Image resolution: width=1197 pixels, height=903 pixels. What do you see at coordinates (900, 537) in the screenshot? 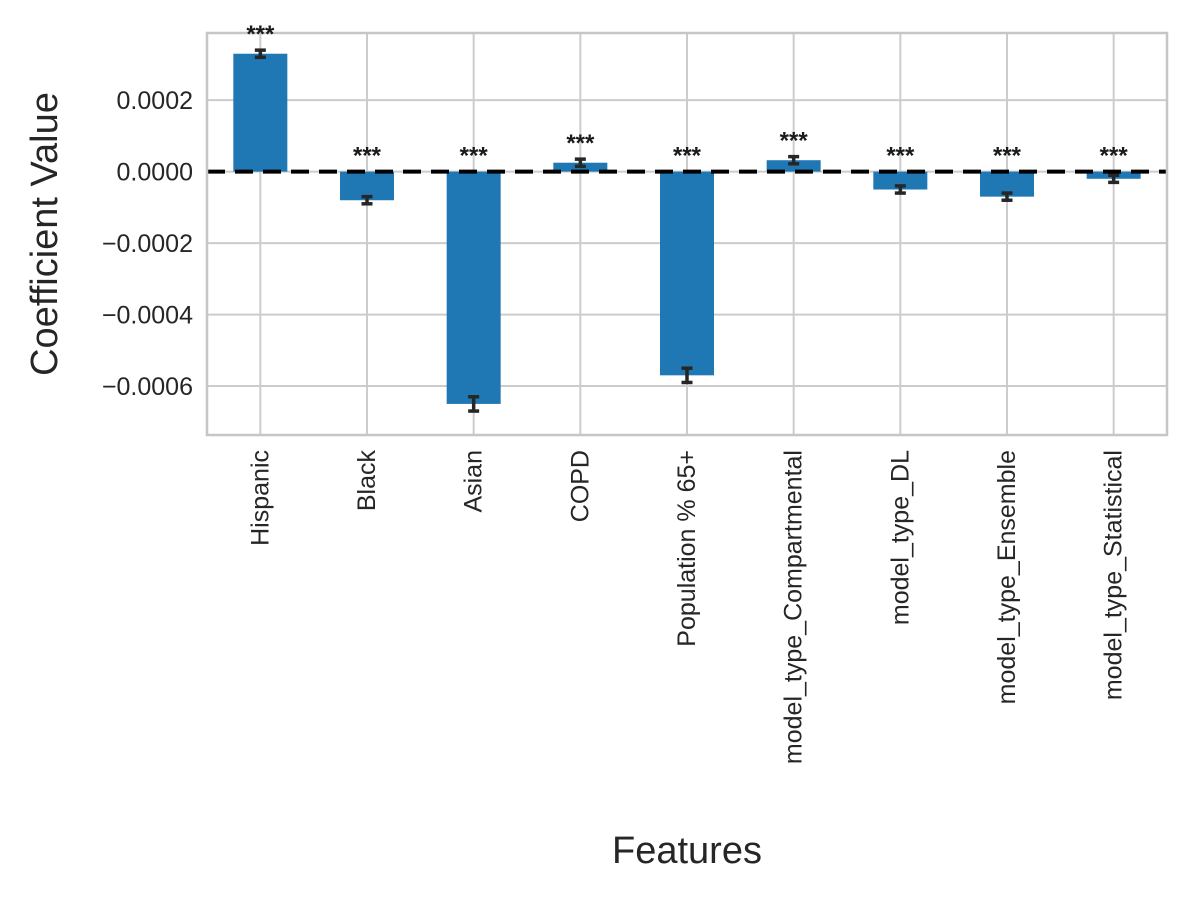
I see `x-tick-label: model_type_DL` at bounding box center [900, 537].